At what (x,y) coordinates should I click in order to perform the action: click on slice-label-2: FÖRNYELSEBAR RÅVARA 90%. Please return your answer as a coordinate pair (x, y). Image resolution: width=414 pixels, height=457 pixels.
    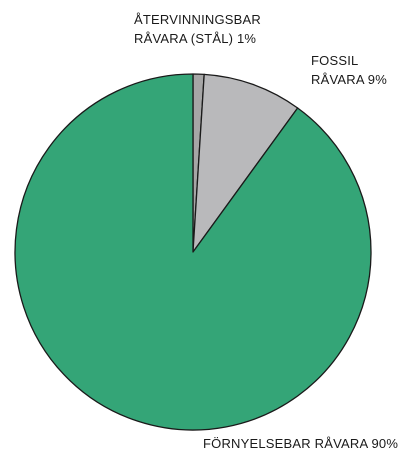
    Looking at the image, I should click on (300, 443).